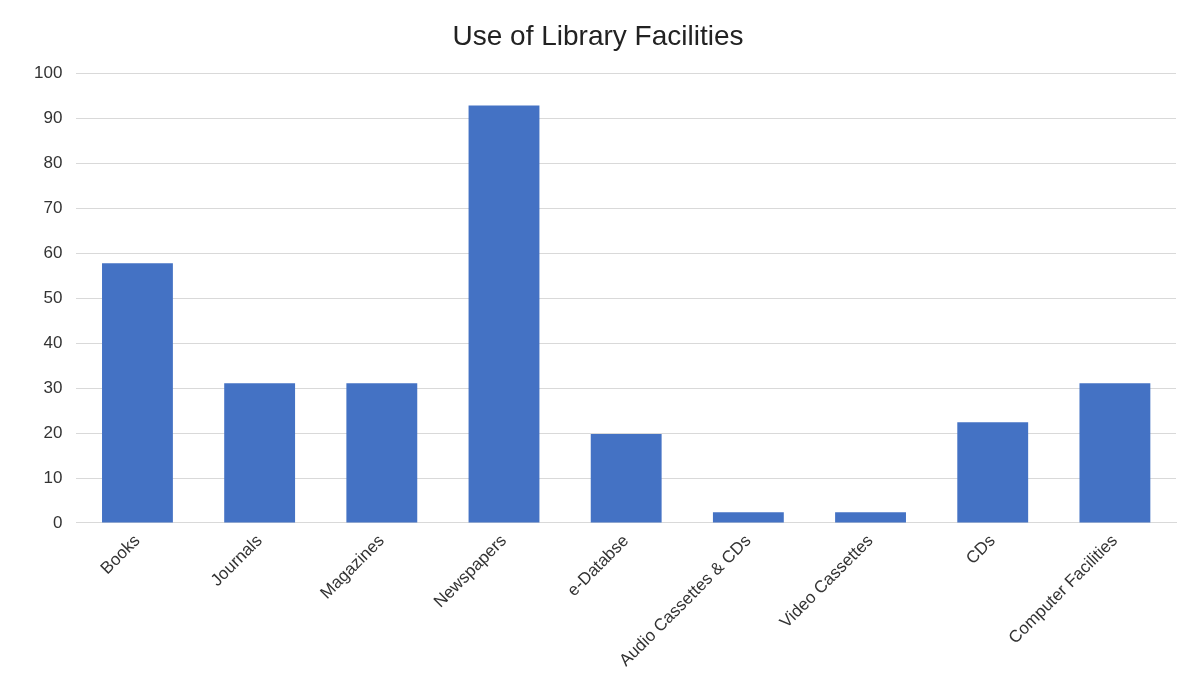  I want to click on y-tick-label: 10, so click(53, 477).